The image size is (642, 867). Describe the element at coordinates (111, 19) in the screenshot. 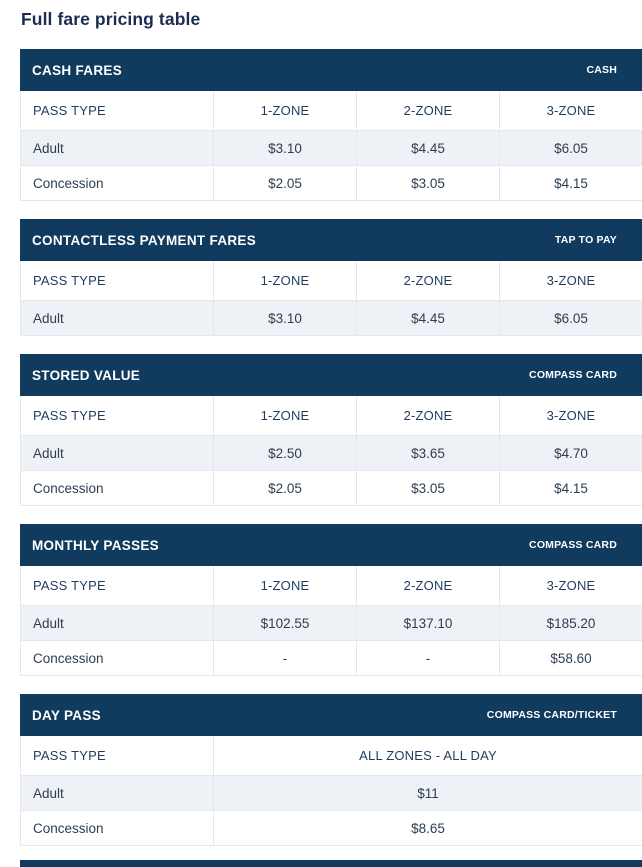

I see `page-title: Full fare pricing table` at that location.